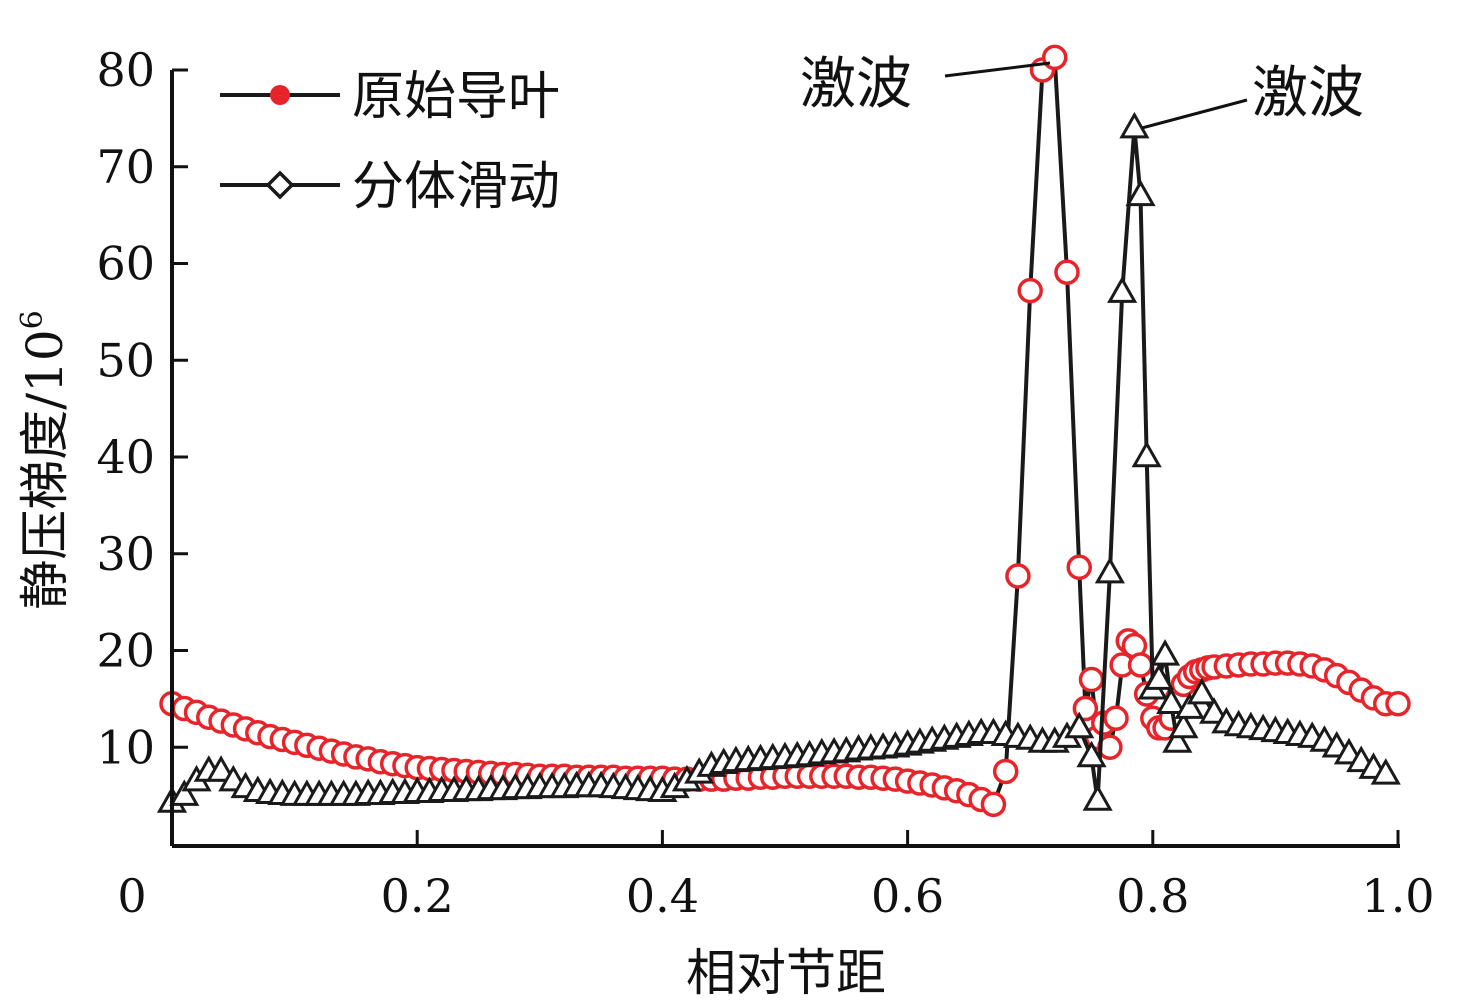 The height and width of the screenshot is (1001, 1473). What do you see at coordinates (125, 554) in the screenshot?
I see `y-tick-label: 30` at bounding box center [125, 554].